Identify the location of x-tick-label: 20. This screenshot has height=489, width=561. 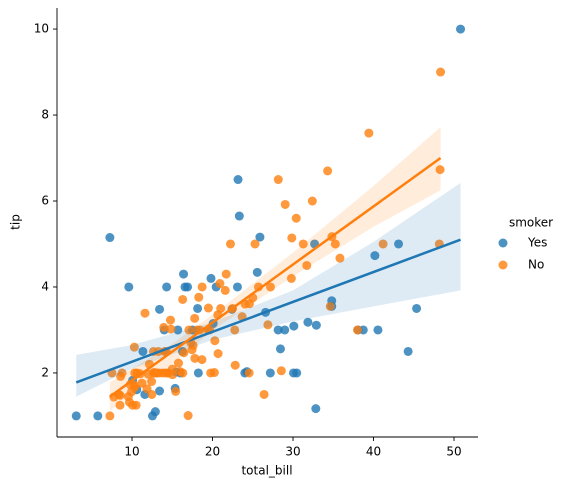
(212, 452).